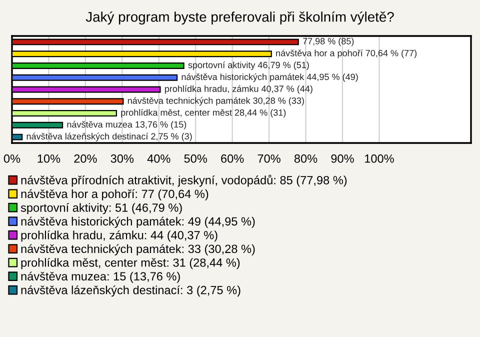  Describe the element at coordinates (240, 18) in the screenshot. I see `chart-title: Jaký program byste preferovali při školním výletě?` at that location.